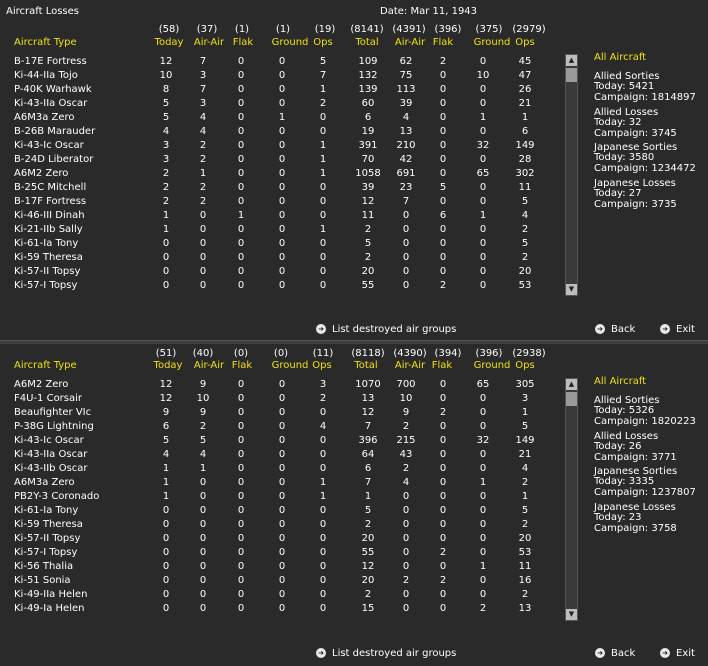 The height and width of the screenshot is (666, 708). I want to click on campaign-airair-value: 62, so click(406, 61).